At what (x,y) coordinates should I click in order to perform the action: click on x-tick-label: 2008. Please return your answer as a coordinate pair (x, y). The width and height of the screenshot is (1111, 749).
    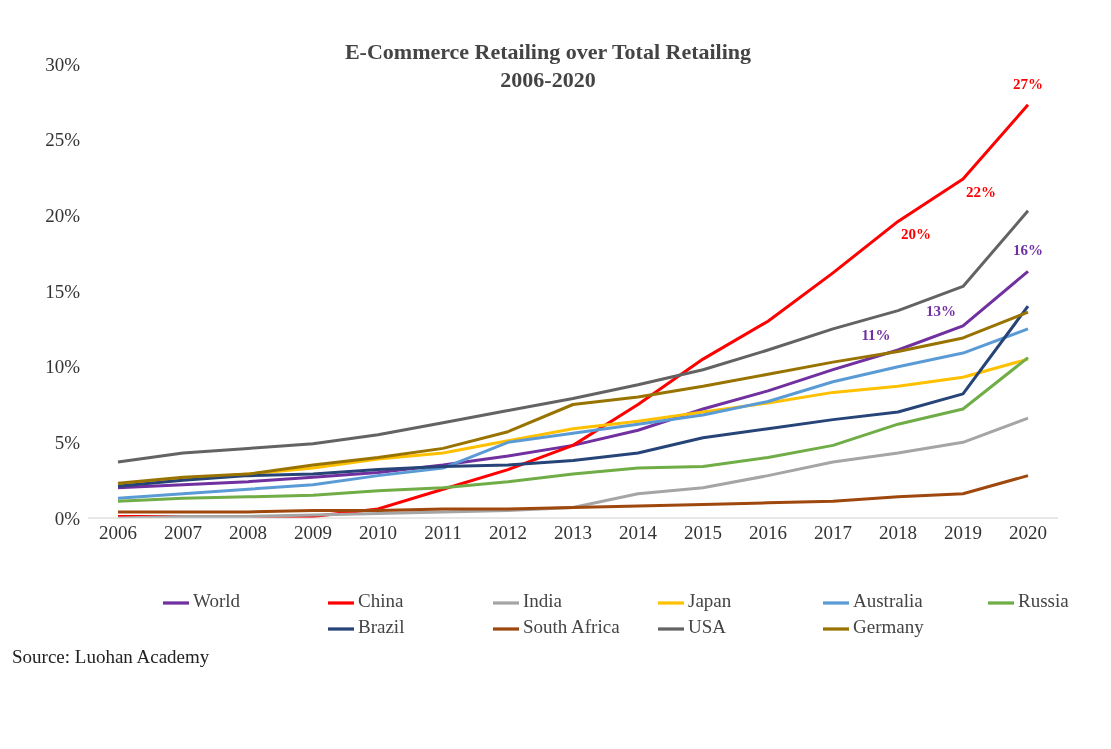
    Looking at the image, I should click on (248, 533).